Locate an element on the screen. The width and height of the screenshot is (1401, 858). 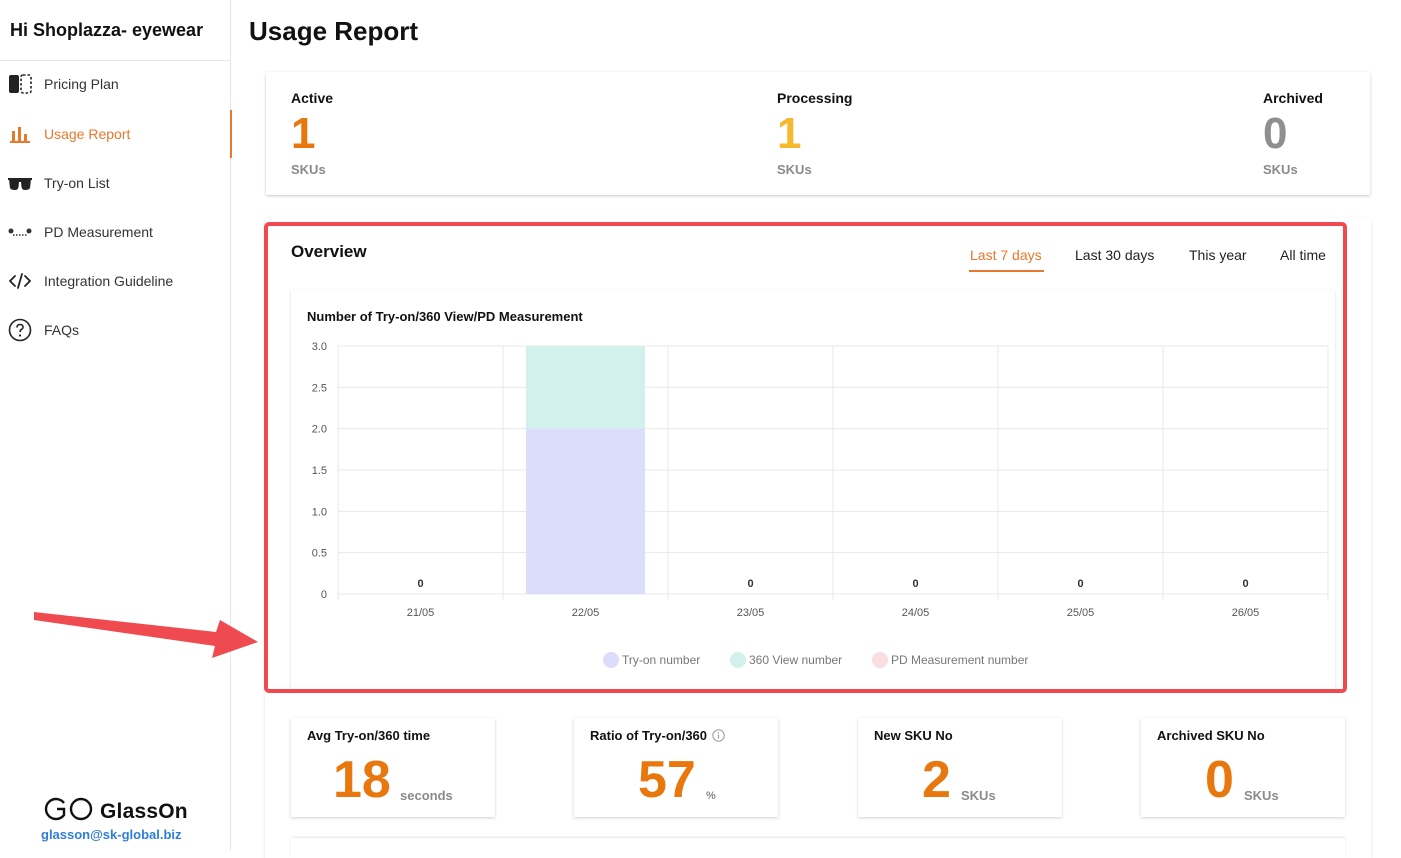
sidebar-item-faqs: FAQs is located at coordinates (115, 330).